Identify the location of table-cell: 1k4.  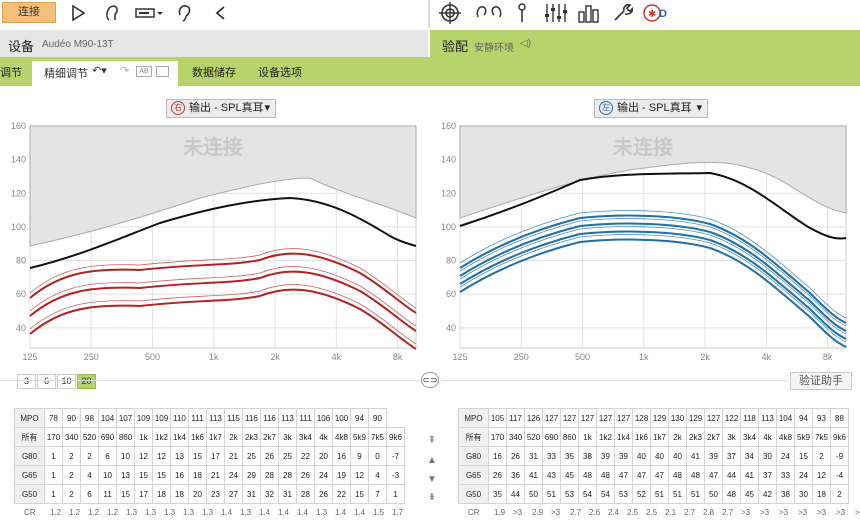
(179, 437).